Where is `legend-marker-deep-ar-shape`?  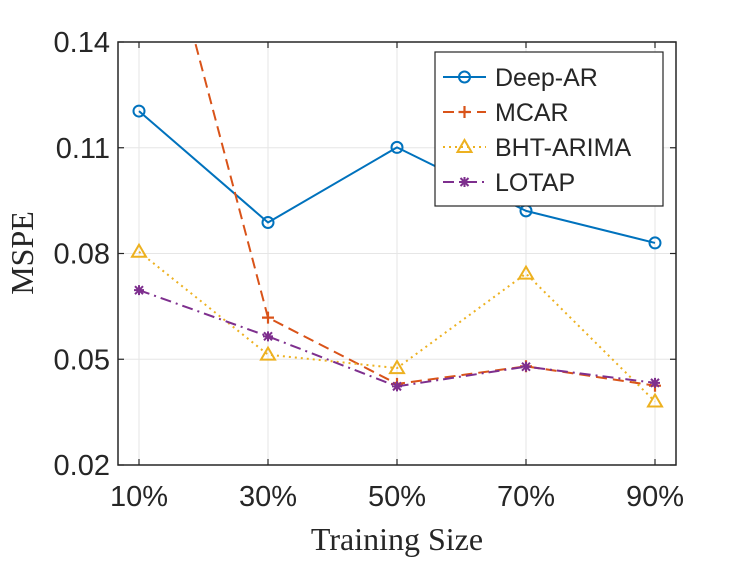
legend-marker-deep-ar-shape is located at coordinates (464, 77).